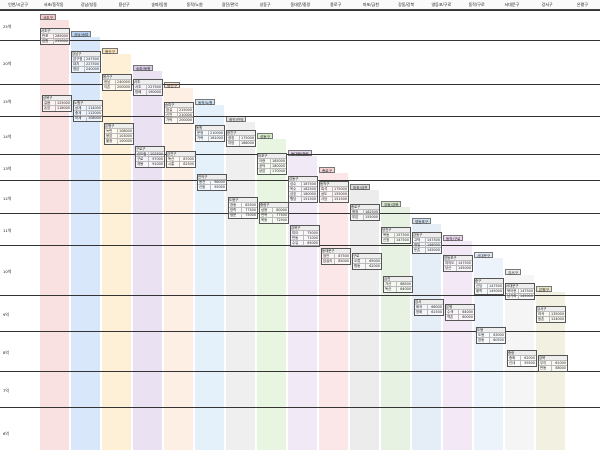  What do you see at coordinates (274, 210) in the screenshot?
I see `table-row: 상봉 80000` at bounding box center [274, 210].